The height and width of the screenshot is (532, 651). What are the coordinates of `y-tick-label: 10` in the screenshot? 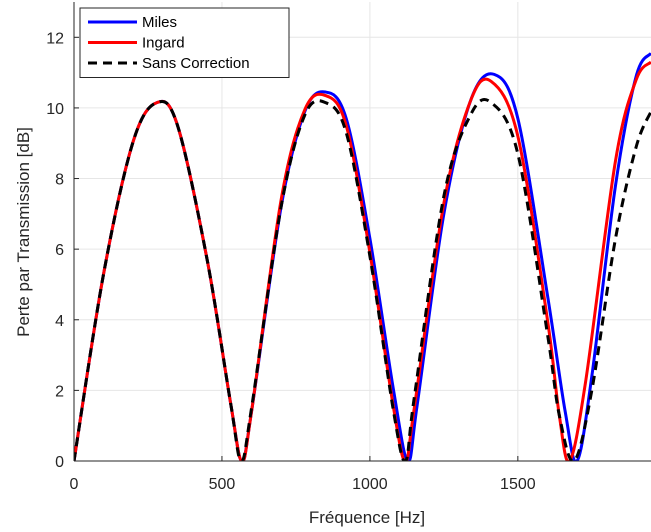 It's located at (55, 109).